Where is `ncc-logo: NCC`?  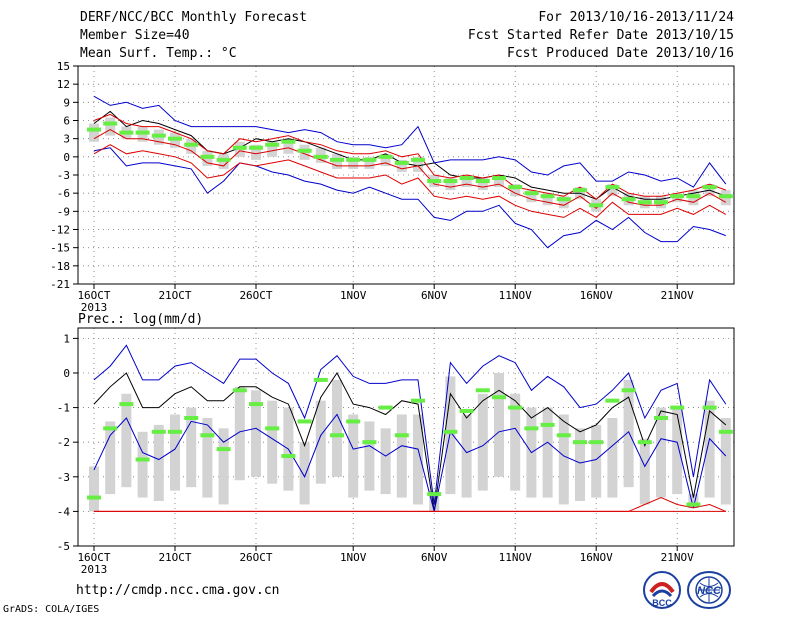
ncc-logo: NCC is located at coordinates (709, 590).